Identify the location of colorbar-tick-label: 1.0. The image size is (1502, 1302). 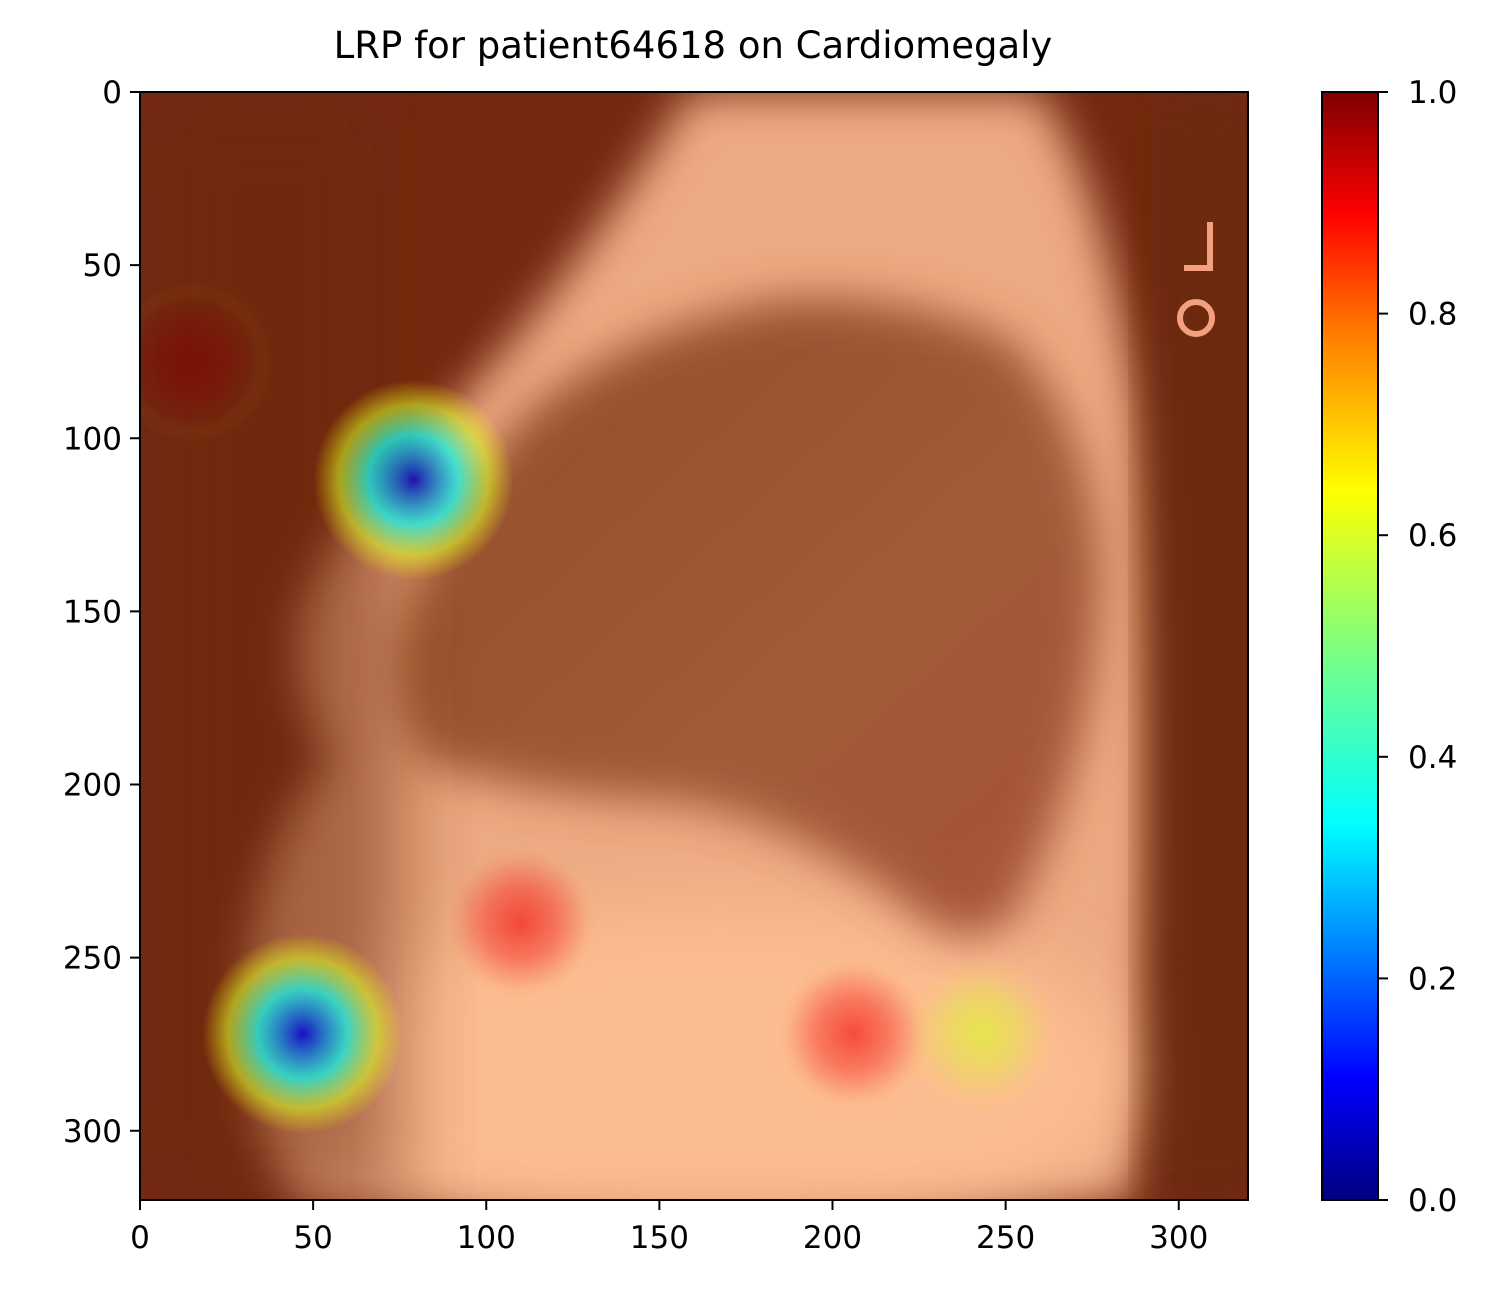
(1432, 93).